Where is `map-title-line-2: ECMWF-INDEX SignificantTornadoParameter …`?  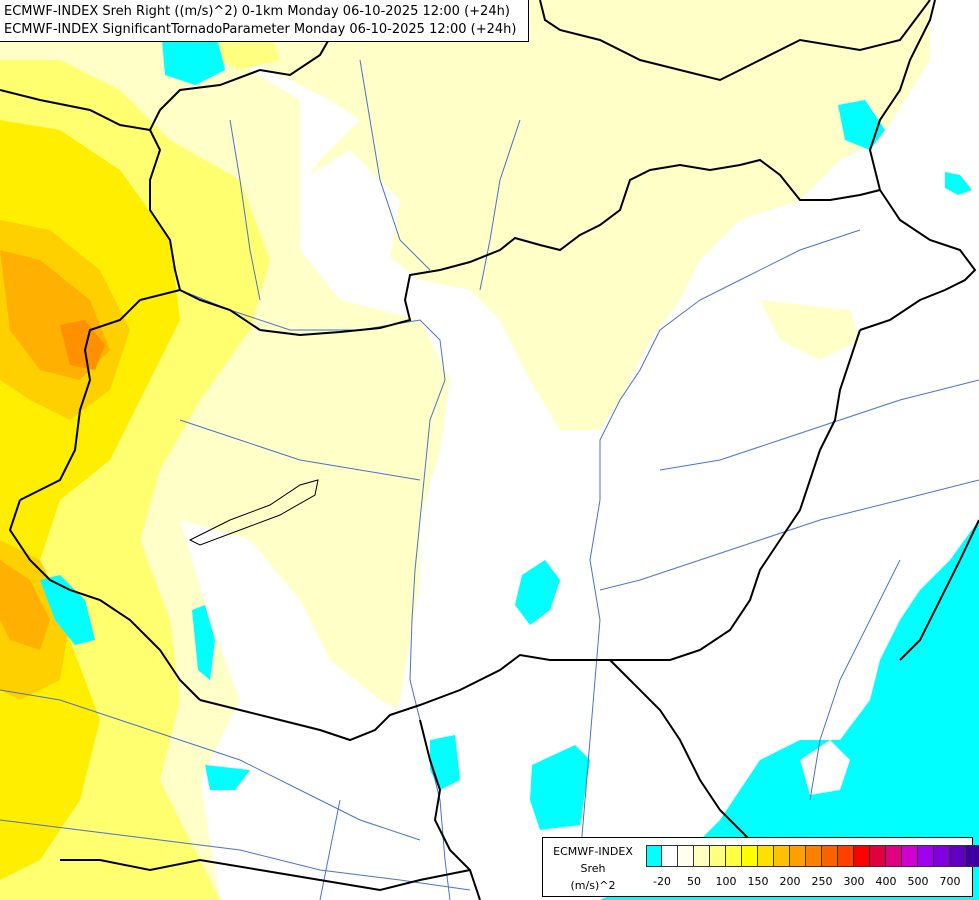 map-title-line-2: ECMWF-INDEX SignificantTornadoParameter … is located at coordinates (260, 29).